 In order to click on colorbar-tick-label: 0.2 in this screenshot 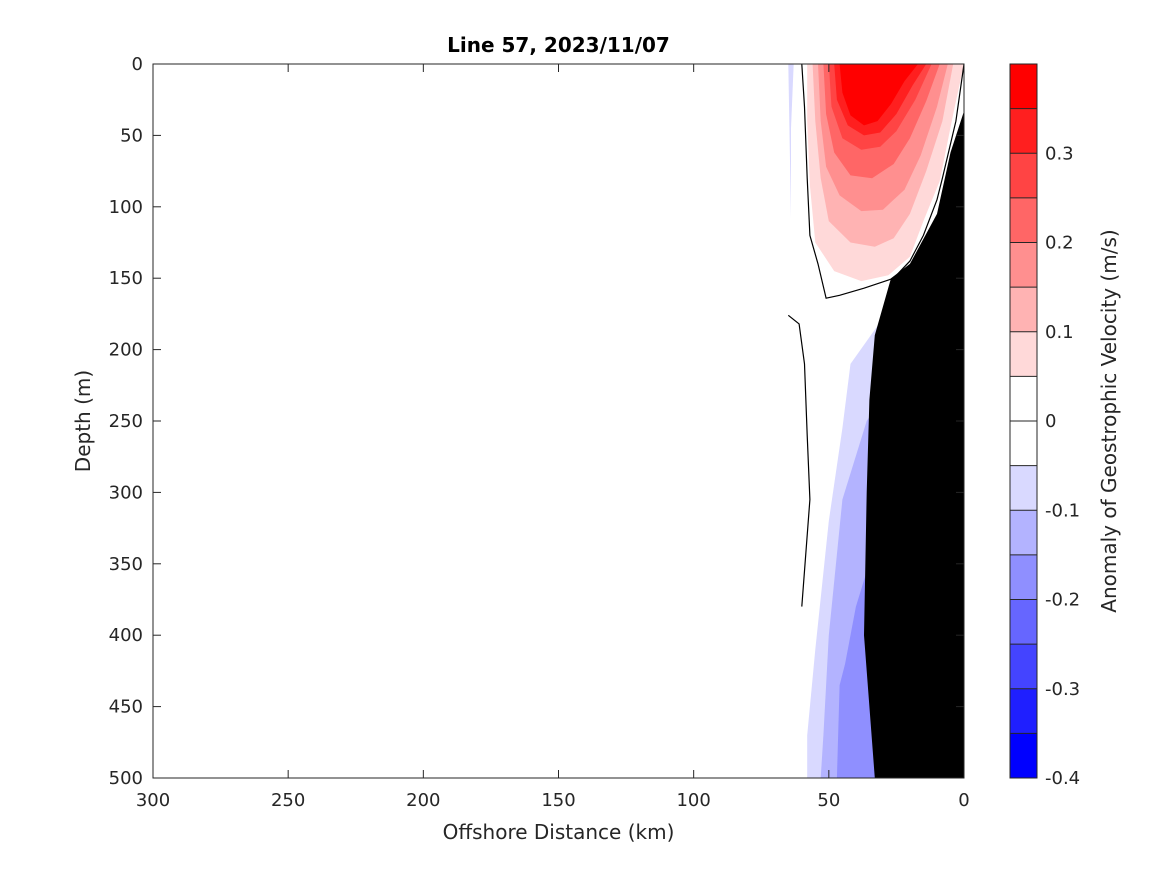, I will do `click(1059, 243)`.